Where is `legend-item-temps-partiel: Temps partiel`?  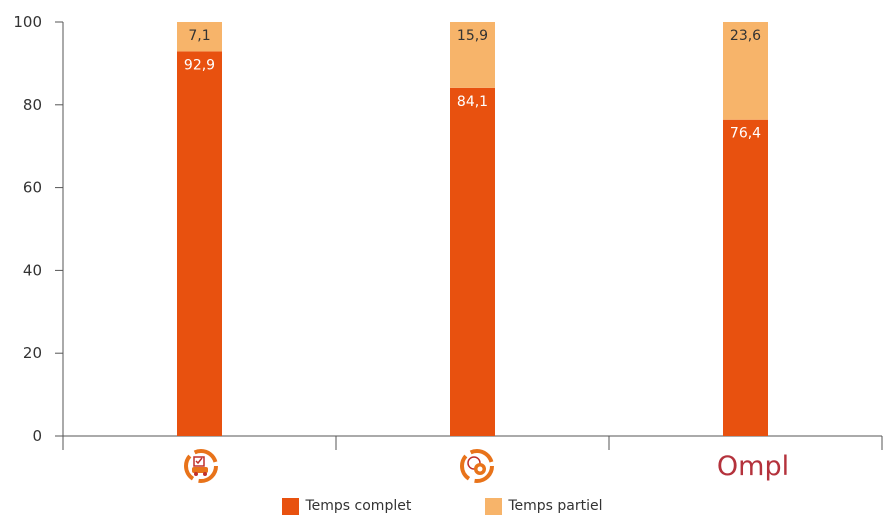 legend-item-temps-partiel: Temps partiel is located at coordinates (544, 506).